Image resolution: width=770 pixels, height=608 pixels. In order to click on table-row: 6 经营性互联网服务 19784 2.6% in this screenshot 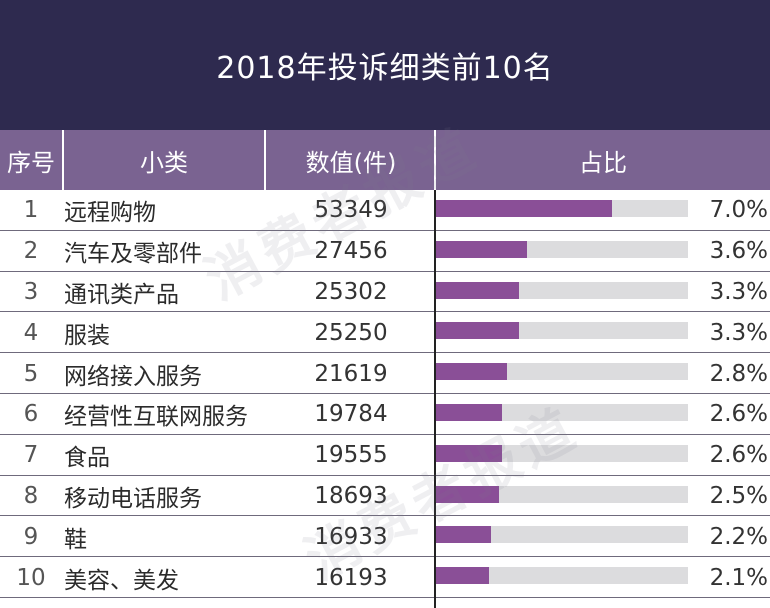, I will do `click(385, 414)`.